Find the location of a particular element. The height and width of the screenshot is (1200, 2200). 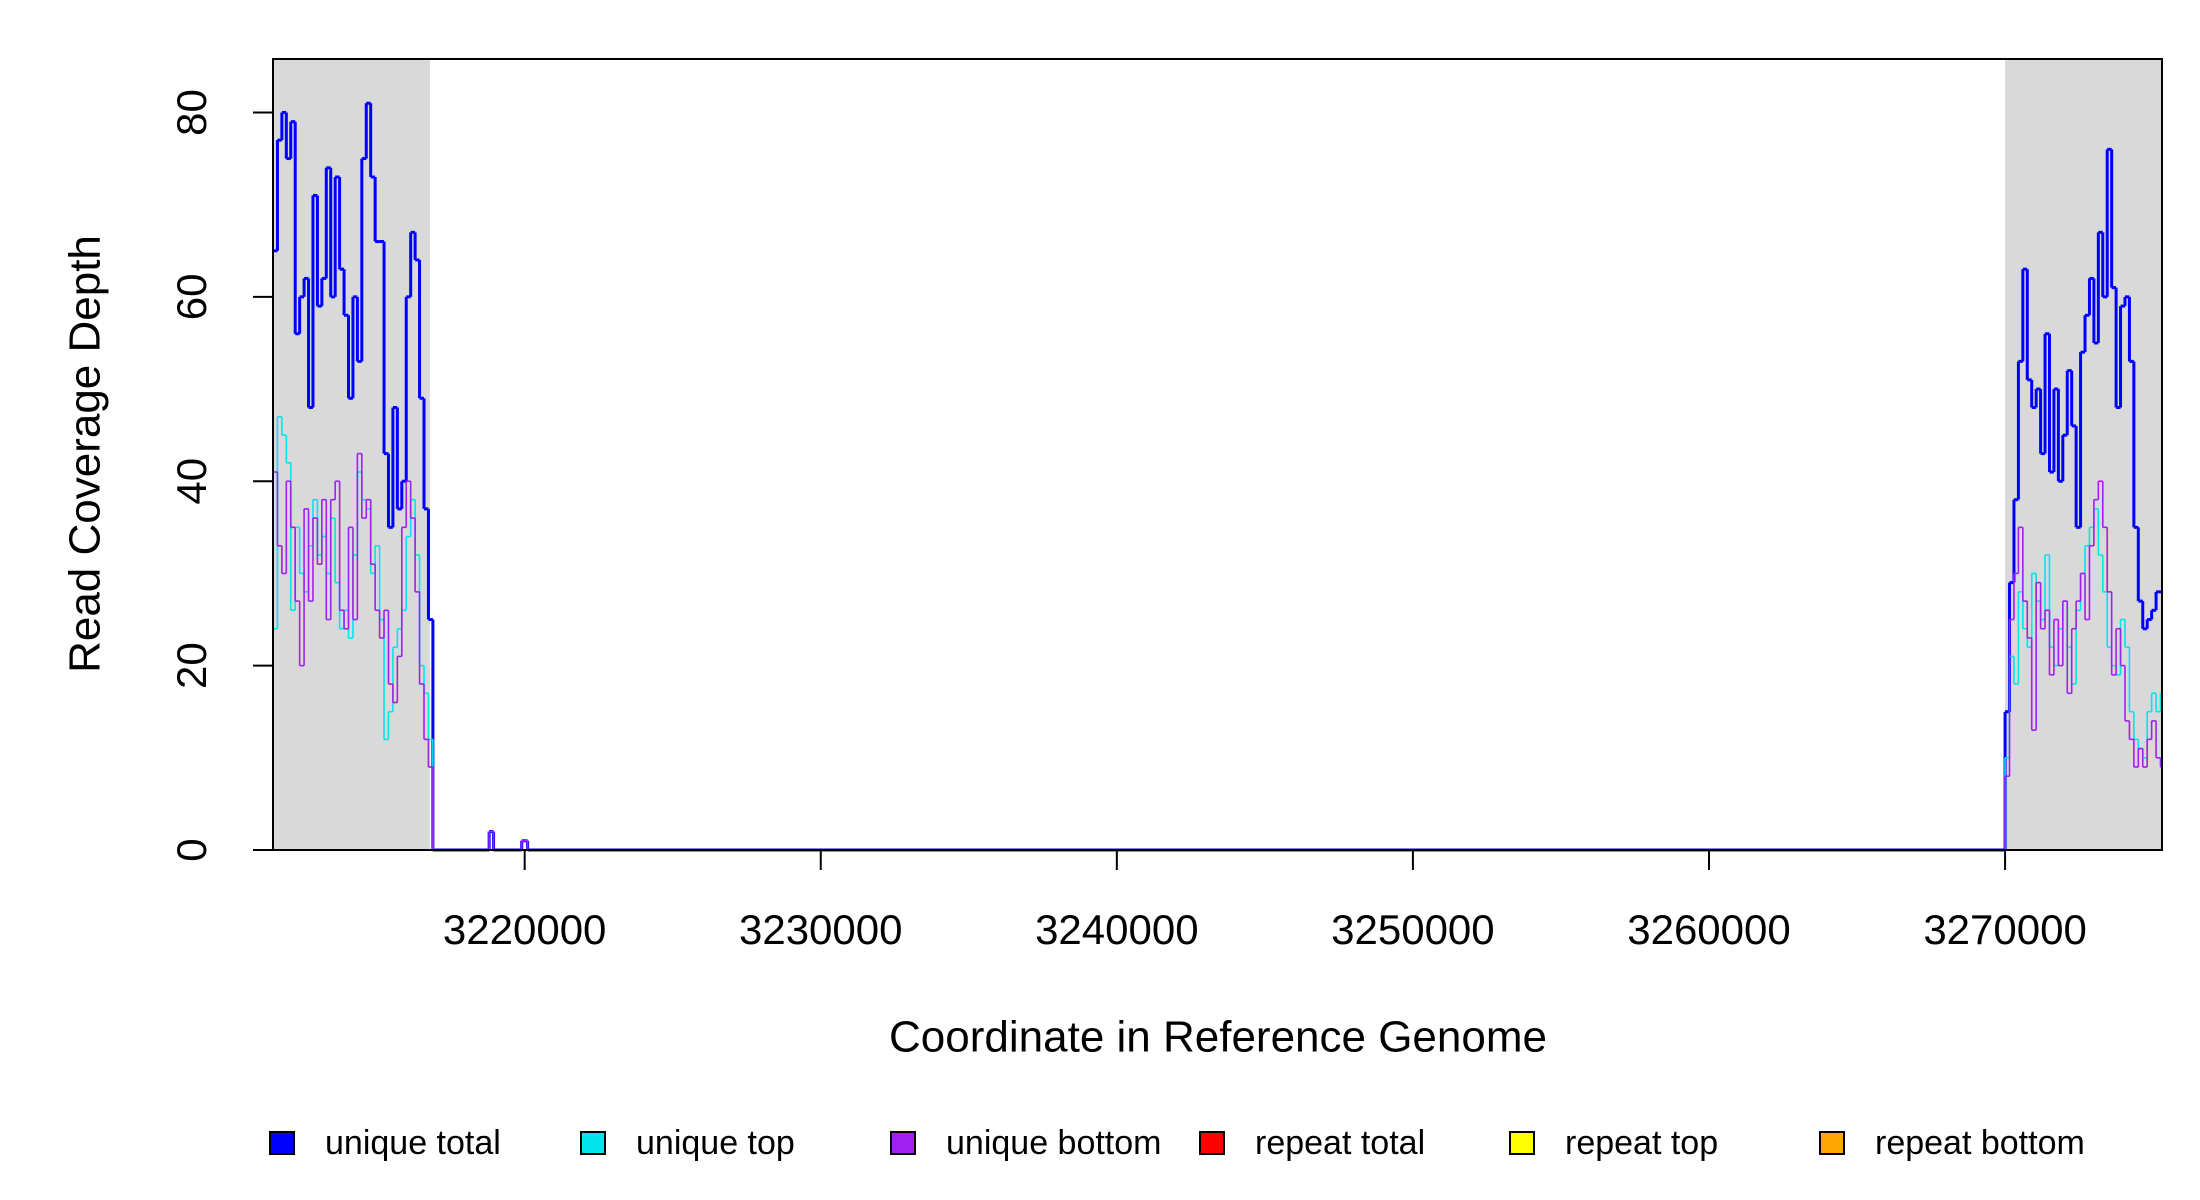

x-tick-label: 3250000 is located at coordinates (1413, 929).